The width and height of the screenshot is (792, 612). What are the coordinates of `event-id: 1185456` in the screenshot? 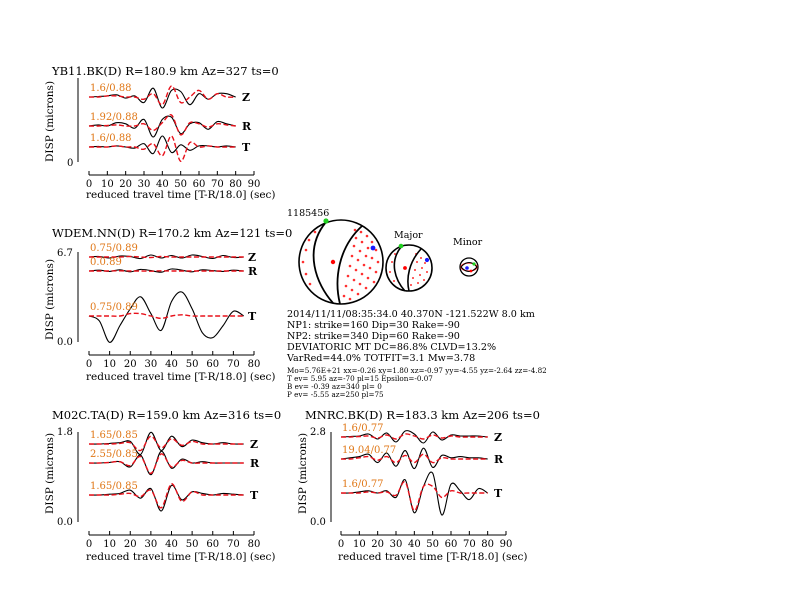 It's located at (308, 213).